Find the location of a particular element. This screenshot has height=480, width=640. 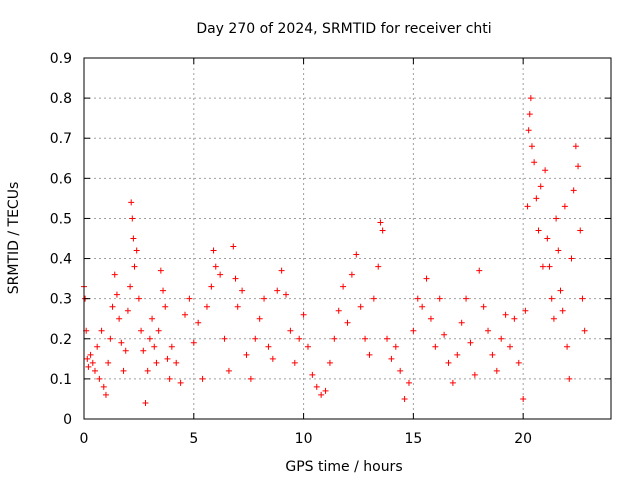

y-tick-label: 0.2 is located at coordinates (61, 340).